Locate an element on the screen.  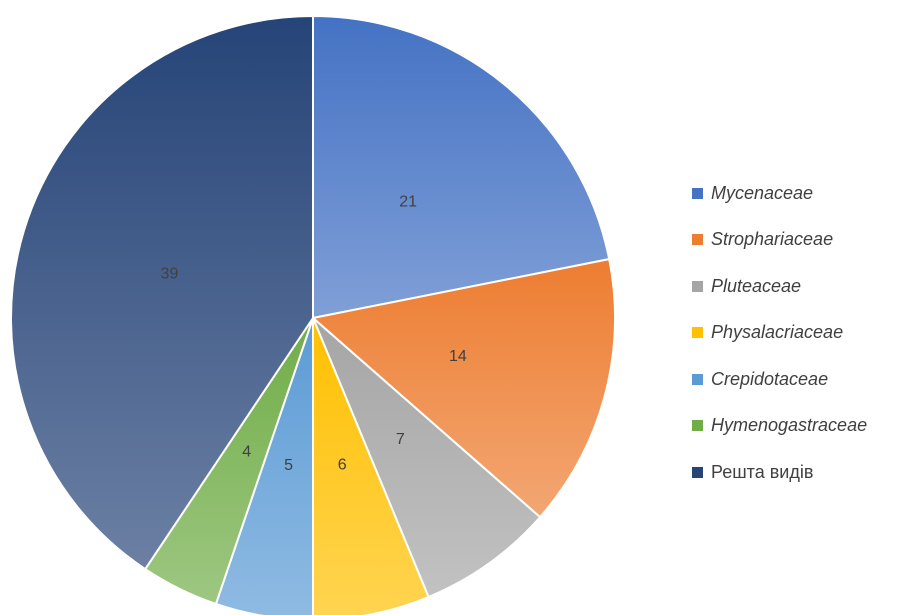
legend-item: Physalacriaceae is located at coordinates (779, 325).